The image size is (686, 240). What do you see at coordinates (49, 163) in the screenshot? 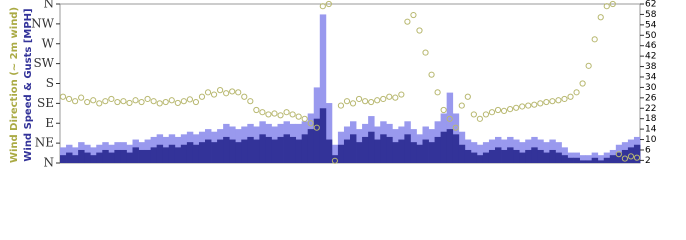
I see `y2-tick-label: N` at bounding box center [49, 163].